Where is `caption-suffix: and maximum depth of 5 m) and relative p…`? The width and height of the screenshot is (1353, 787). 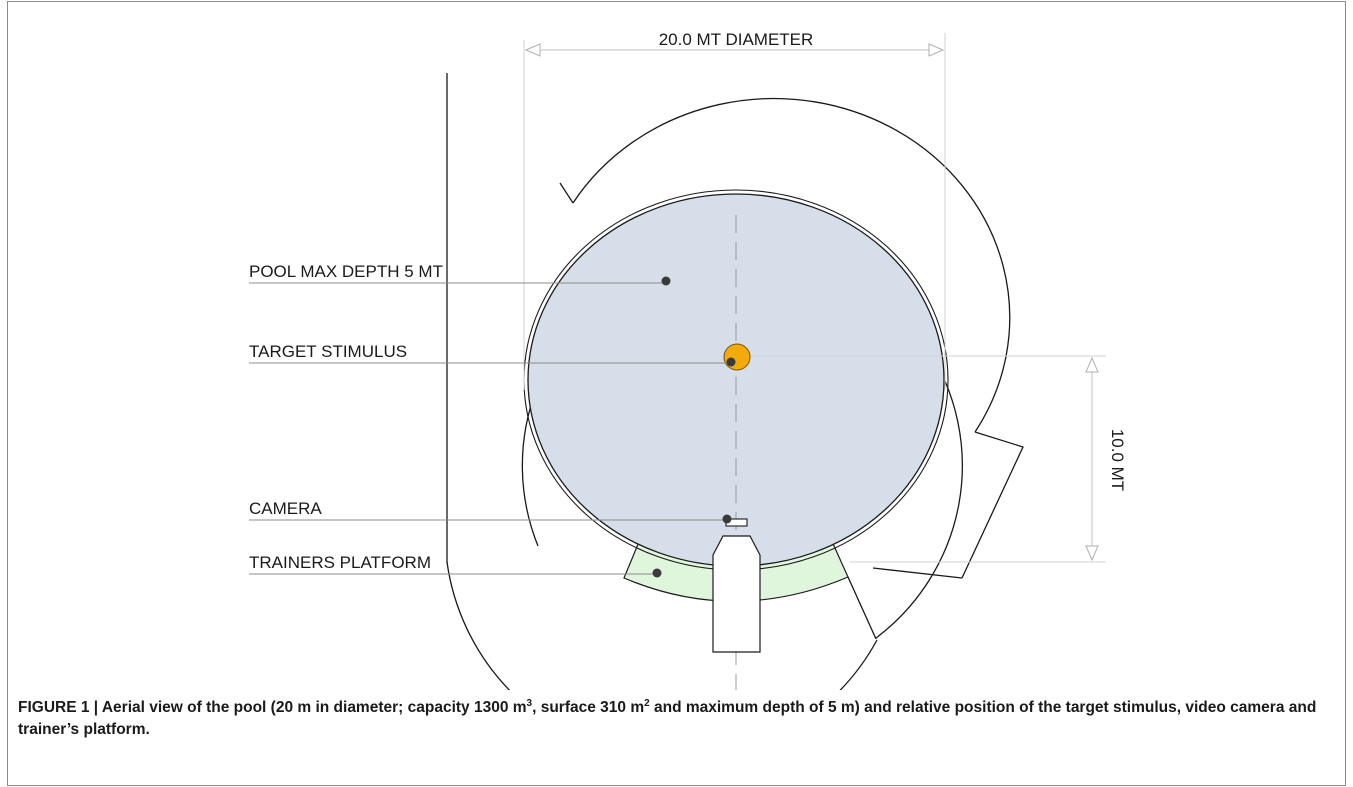
caption-suffix: and maximum depth of 5 m) and relative p… is located at coordinates (667, 718).